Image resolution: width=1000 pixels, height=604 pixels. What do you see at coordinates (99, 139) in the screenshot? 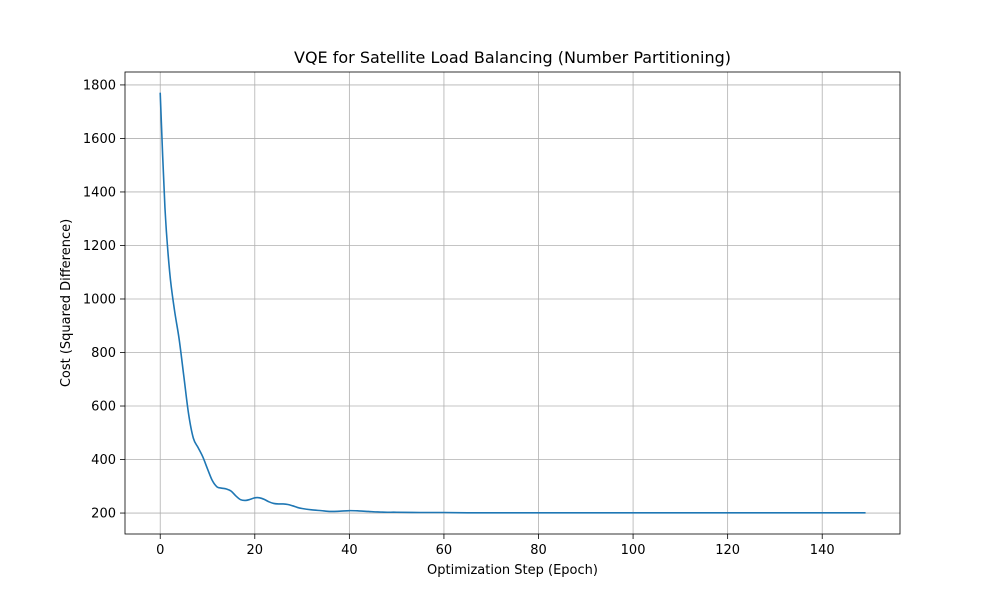
I see `y-tick-label: 1600` at bounding box center [99, 139].